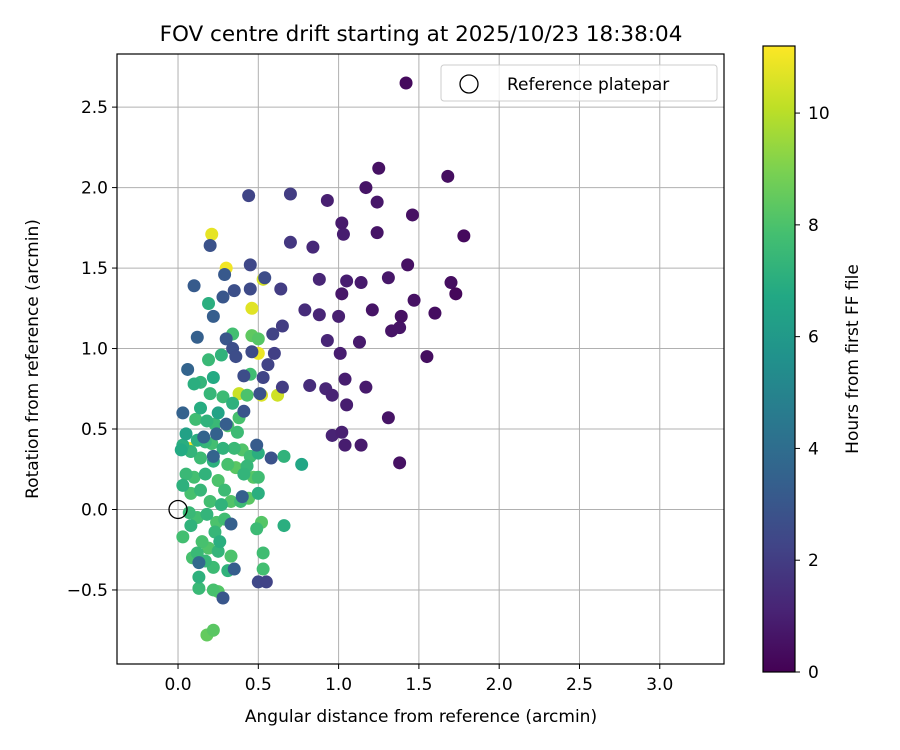  What do you see at coordinates (338, 685) in the screenshot?
I see `x-tick-label: 1.0` at bounding box center [338, 685].